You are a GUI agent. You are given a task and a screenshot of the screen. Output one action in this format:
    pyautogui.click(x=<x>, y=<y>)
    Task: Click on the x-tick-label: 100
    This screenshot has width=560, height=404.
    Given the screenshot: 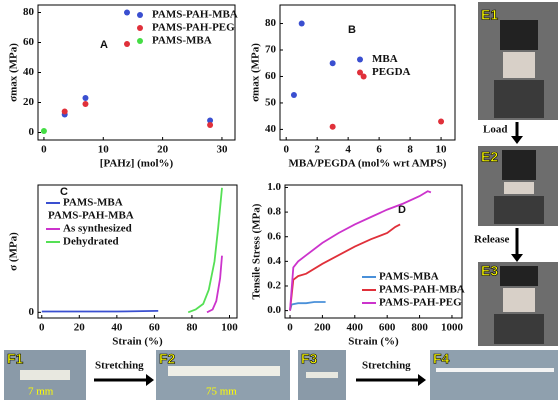 What is the action you would take?
    pyautogui.click(x=229, y=328)
    